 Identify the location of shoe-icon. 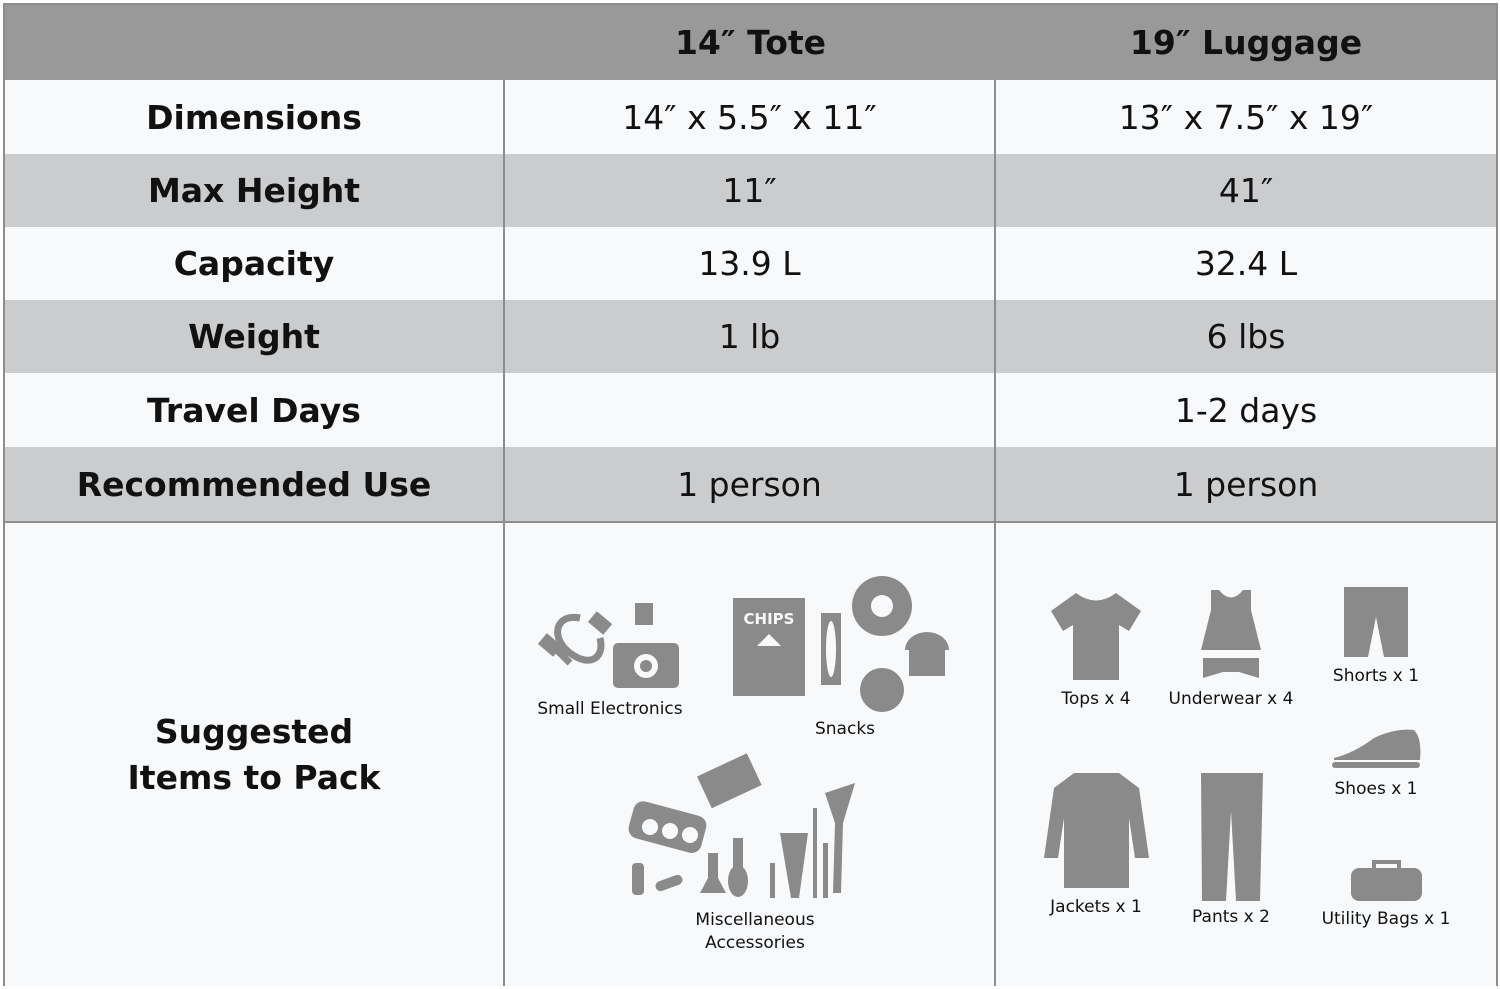
(1375, 748).